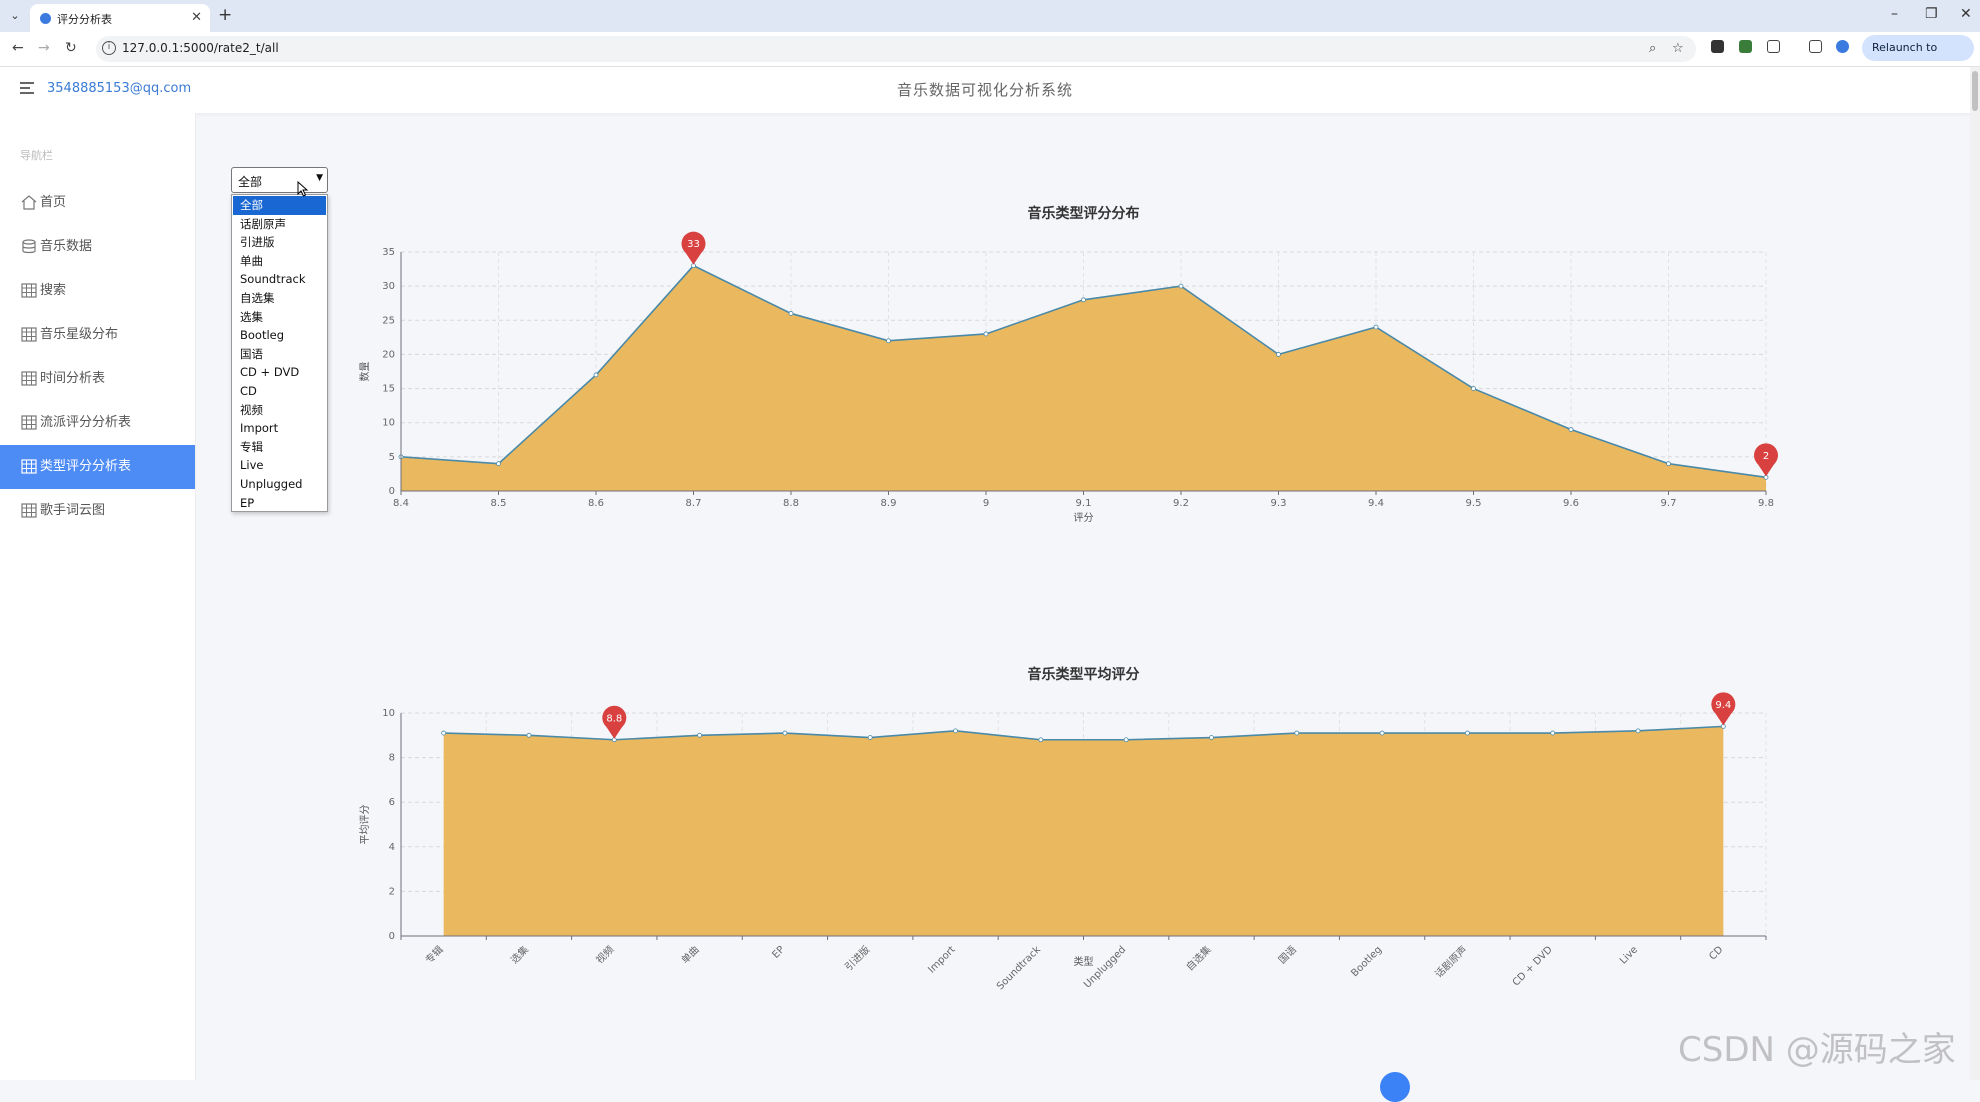 This screenshot has width=1980, height=1102. I want to click on extension-icon, so click(1717, 46).